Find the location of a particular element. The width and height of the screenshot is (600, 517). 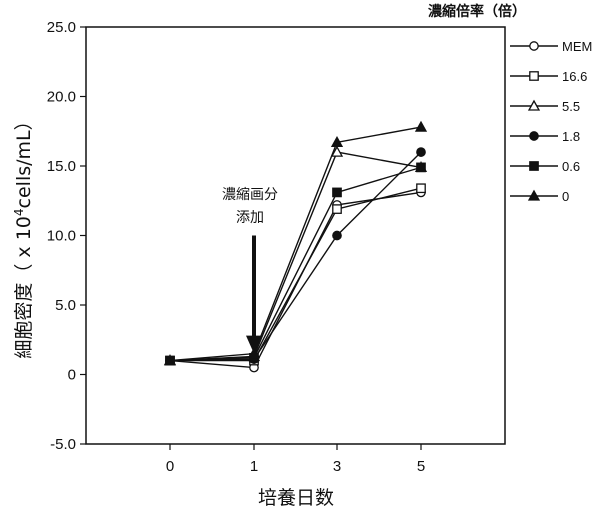

y-tick-label: 10.0 is located at coordinates (61, 236).